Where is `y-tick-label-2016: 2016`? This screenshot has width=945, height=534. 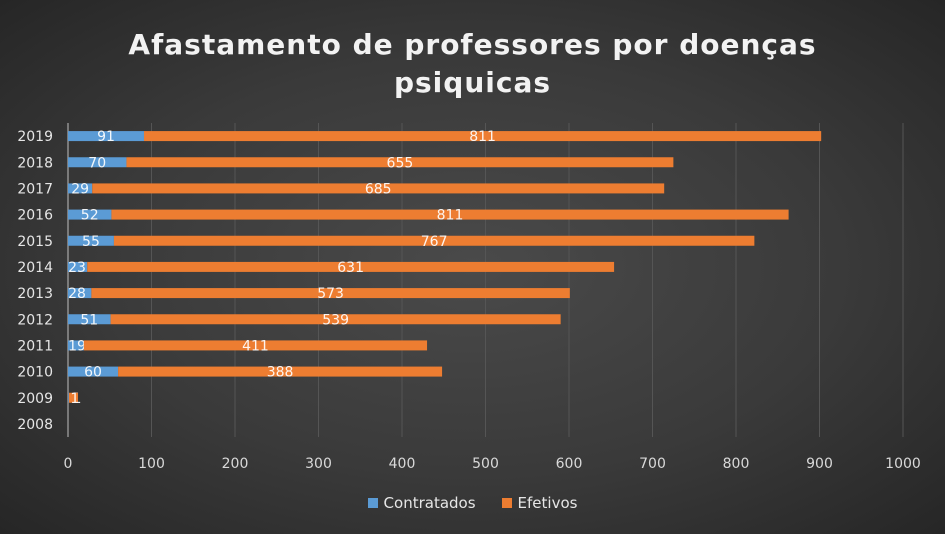
y-tick-label-2016: 2016 is located at coordinates (35, 216).